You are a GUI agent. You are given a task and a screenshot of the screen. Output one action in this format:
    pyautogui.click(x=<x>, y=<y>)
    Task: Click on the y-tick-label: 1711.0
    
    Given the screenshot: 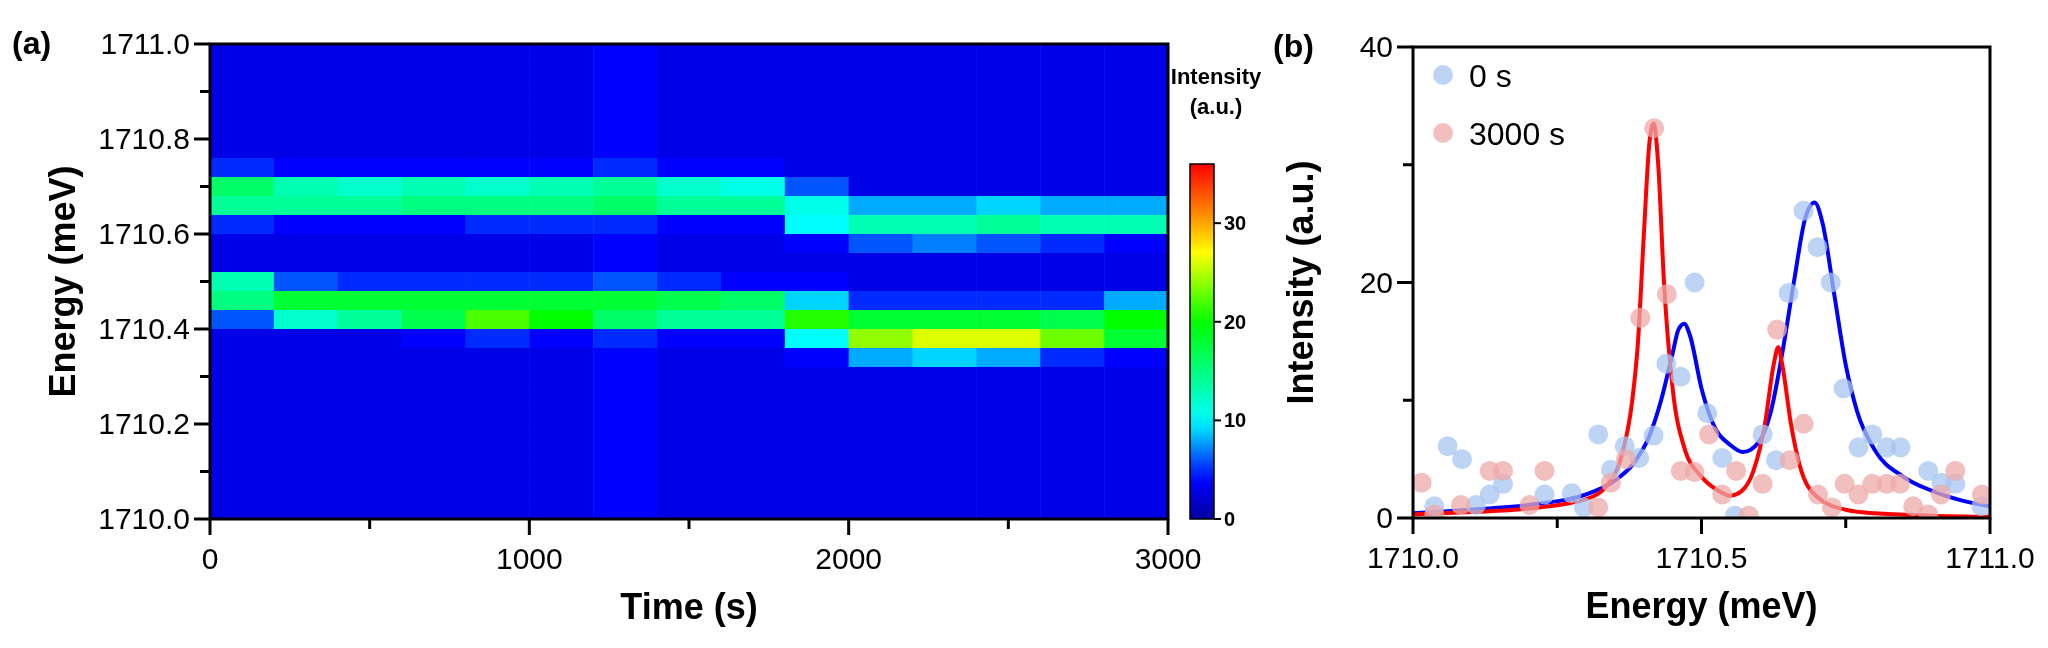 What is the action you would take?
    pyautogui.click(x=145, y=43)
    